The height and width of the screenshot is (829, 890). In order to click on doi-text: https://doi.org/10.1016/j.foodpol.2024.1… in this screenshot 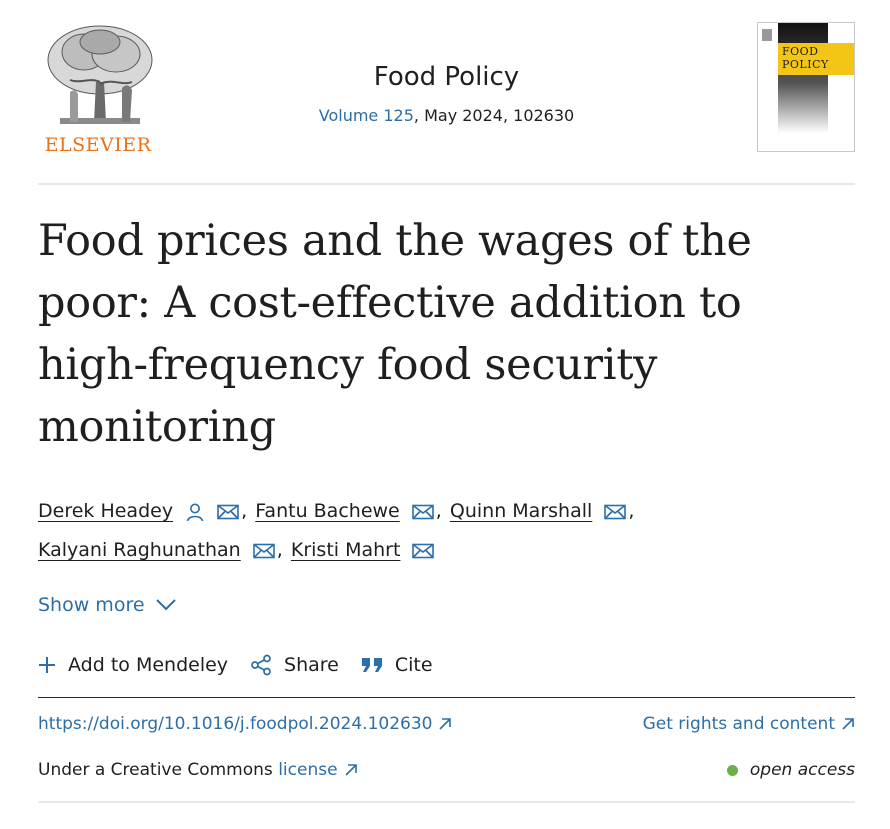, I will do `click(235, 724)`.